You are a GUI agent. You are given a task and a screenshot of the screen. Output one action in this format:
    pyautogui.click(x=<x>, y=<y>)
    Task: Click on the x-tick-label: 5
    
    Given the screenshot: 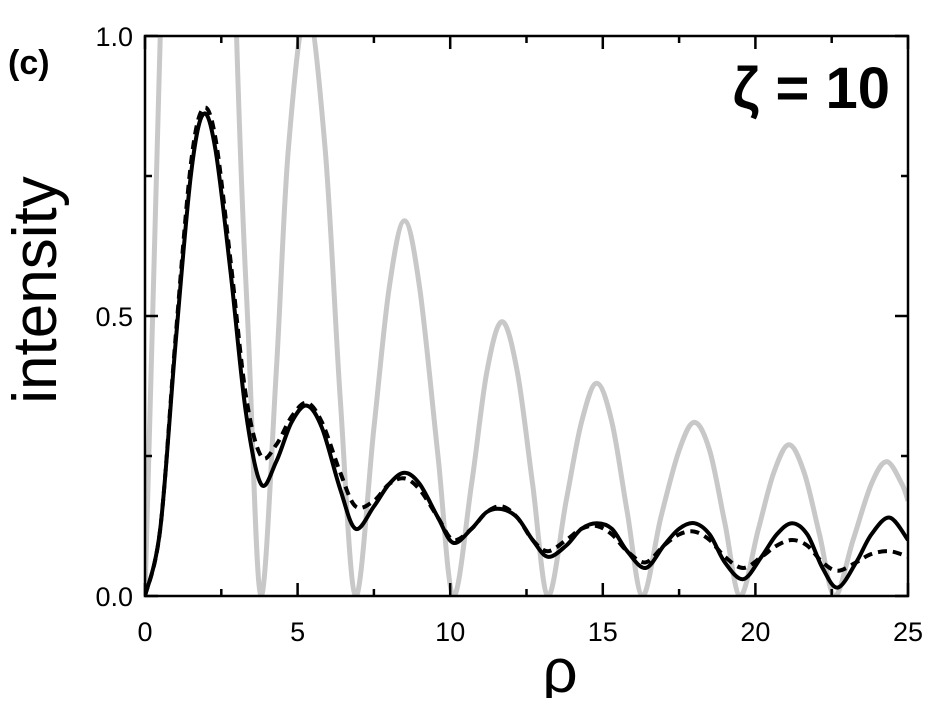 What is the action you would take?
    pyautogui.click(x=297, y=632)
    